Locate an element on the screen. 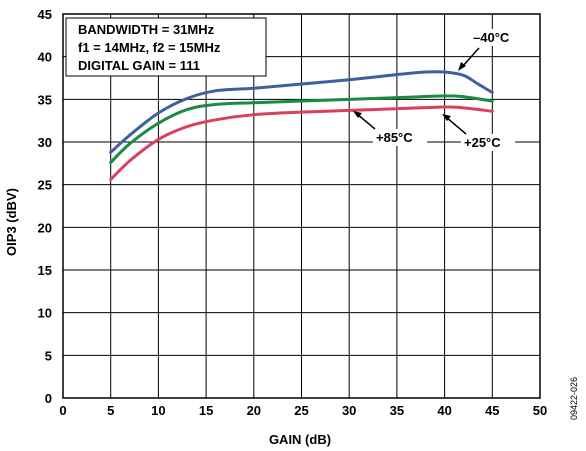 Image resolution: width=586 pixels, height=451 pixels. label-arrowhead-plus85 is located at coordinates (357, 114).